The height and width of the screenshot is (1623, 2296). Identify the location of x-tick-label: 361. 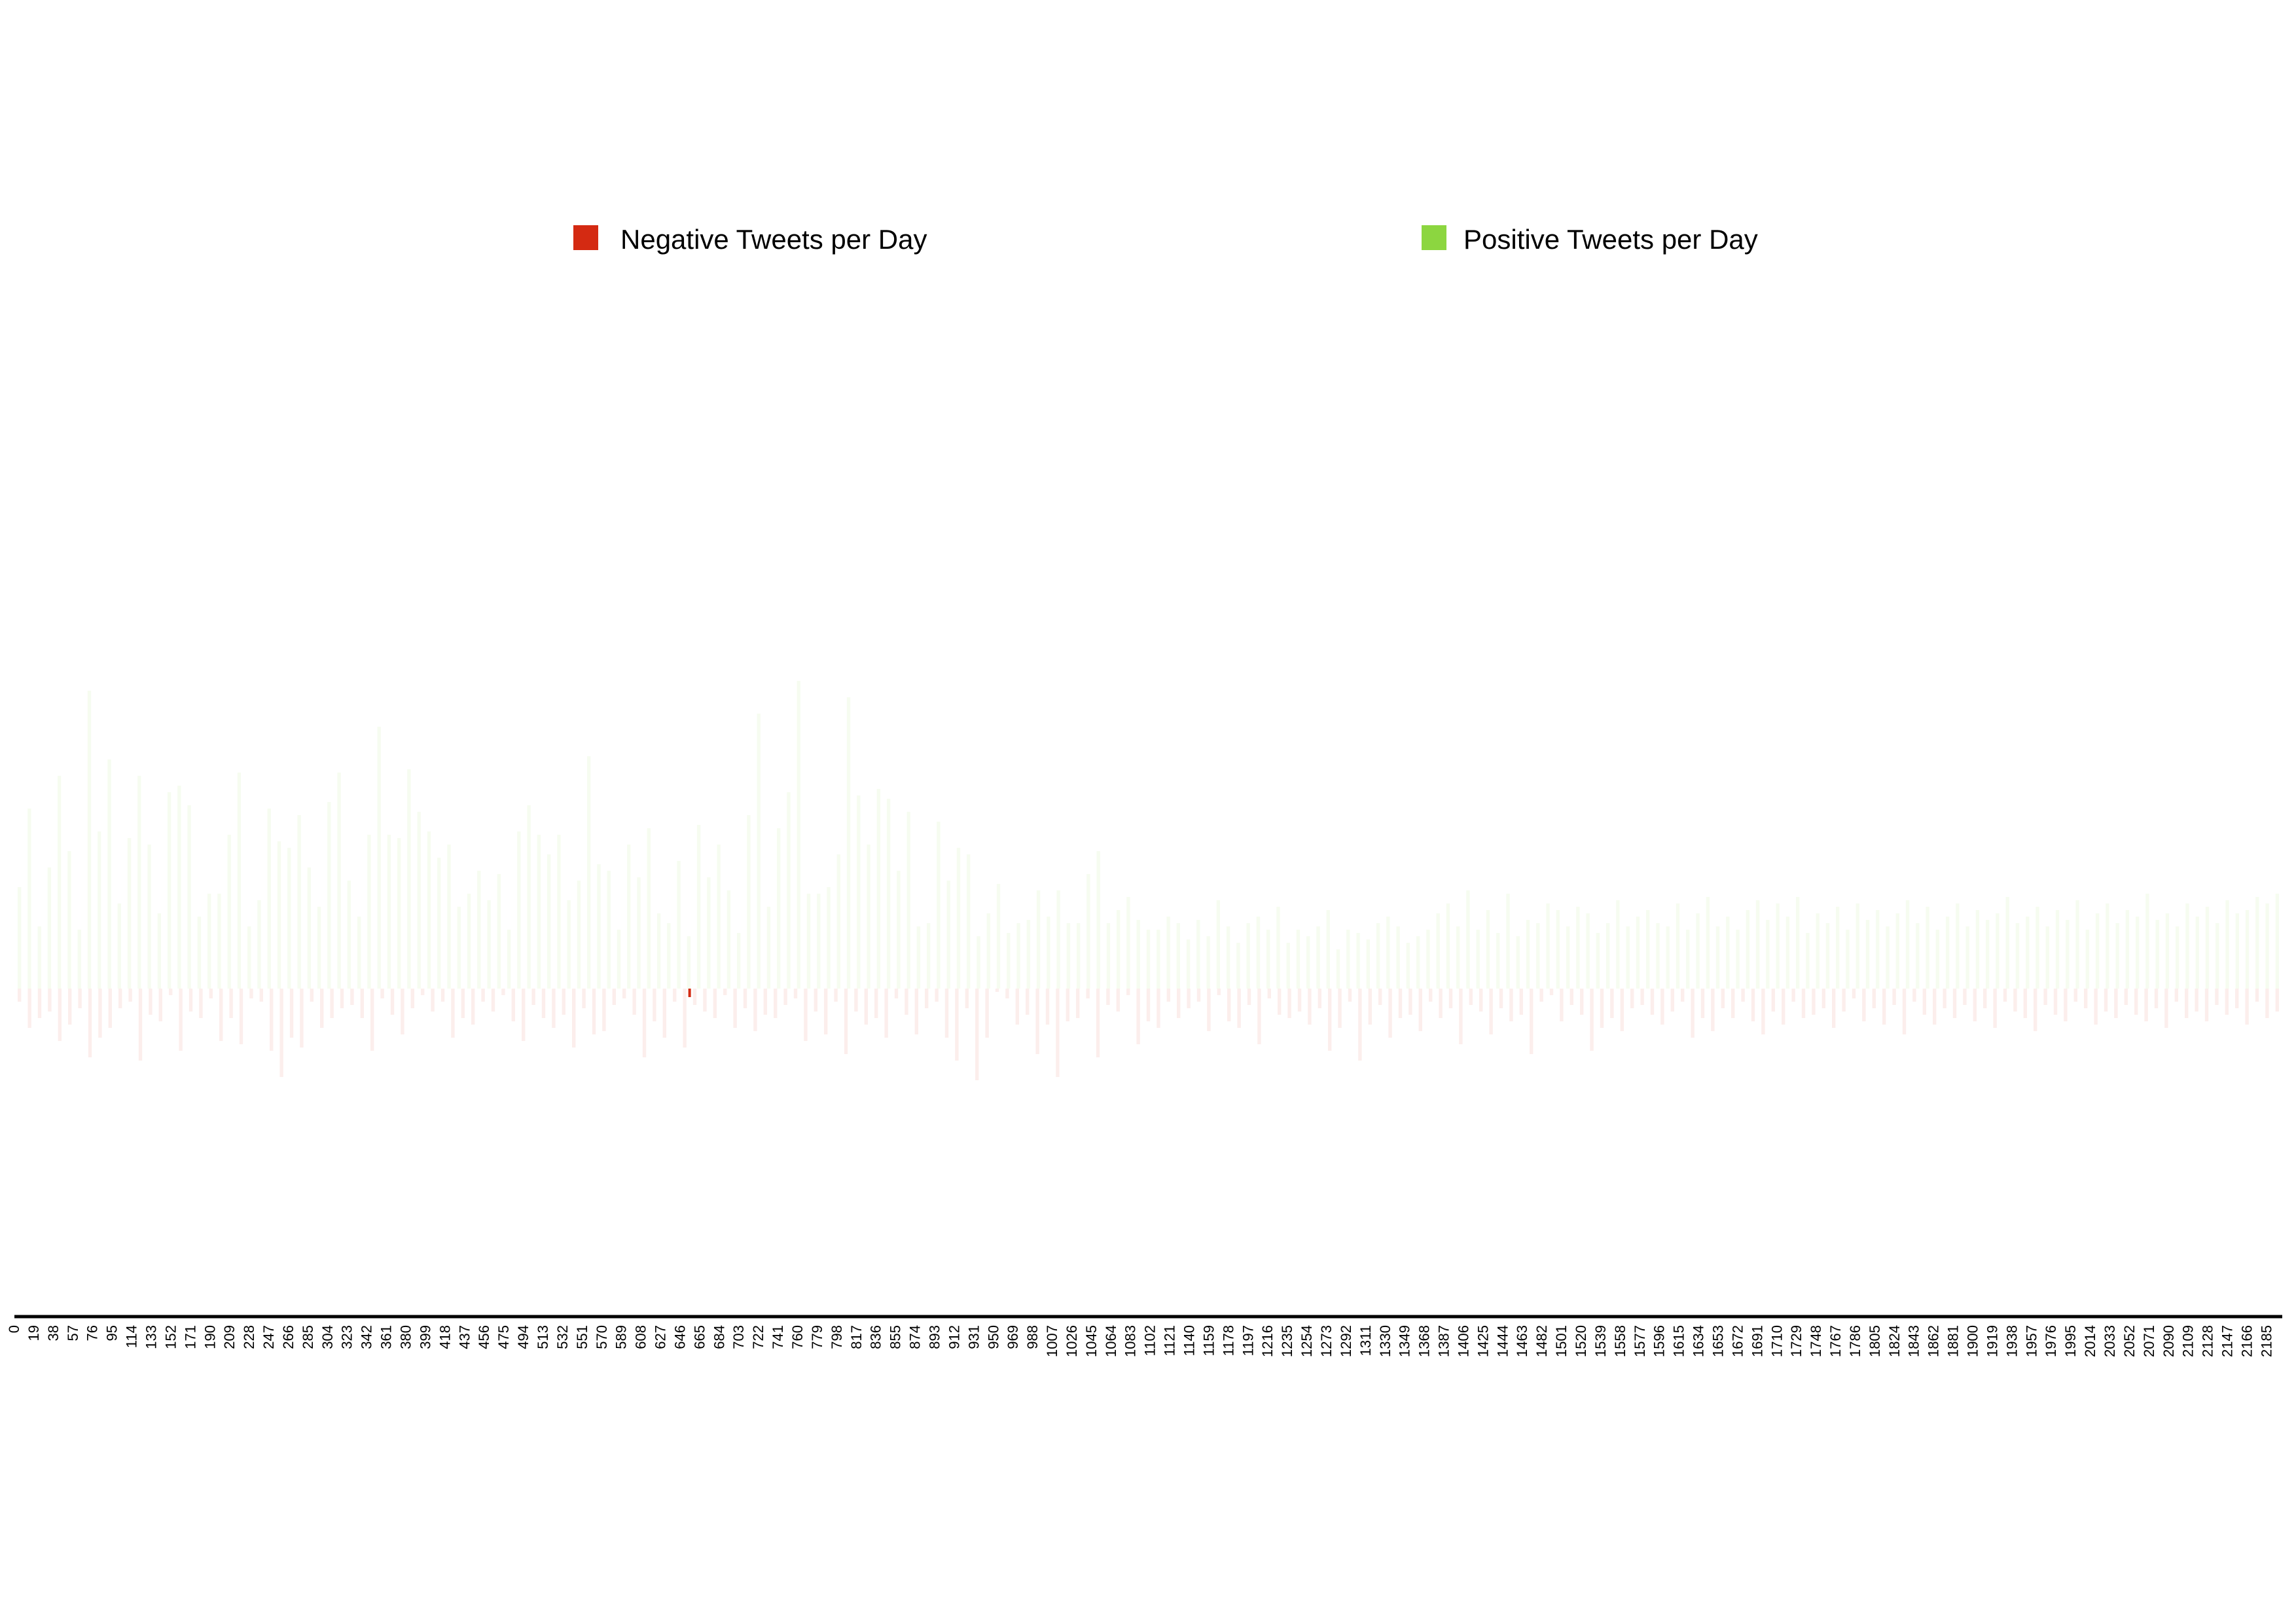
(386, 1337).